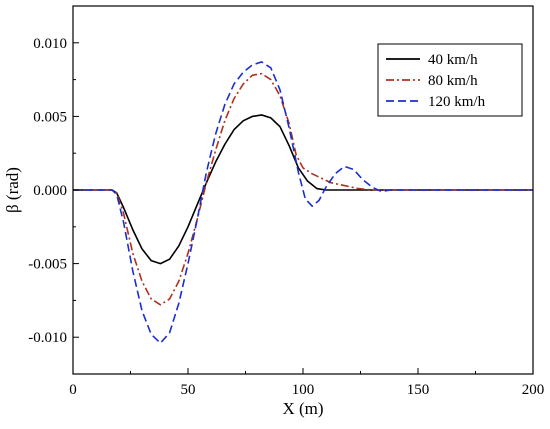 This screenshot has height=429, width=550. Describe the element at coordinates (453, 81) in the screenshot. I see `legend-label-2: 80 km/h` at that location.